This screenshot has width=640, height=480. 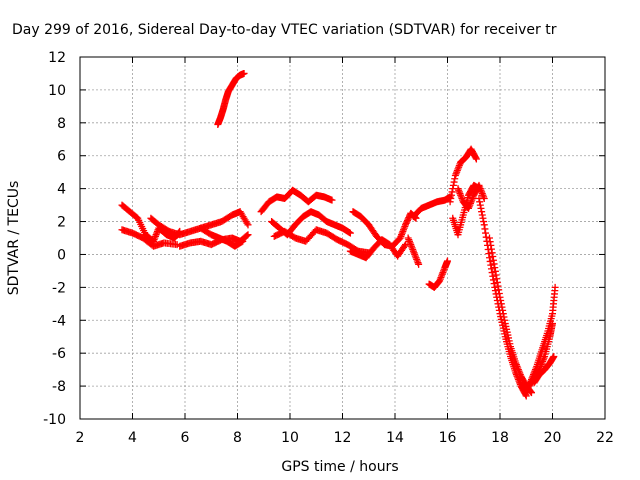 What do you see at coordinates (61, 223) in the screenshot?
I see `y-tick-label: 2` at bounding box center [61, 223].